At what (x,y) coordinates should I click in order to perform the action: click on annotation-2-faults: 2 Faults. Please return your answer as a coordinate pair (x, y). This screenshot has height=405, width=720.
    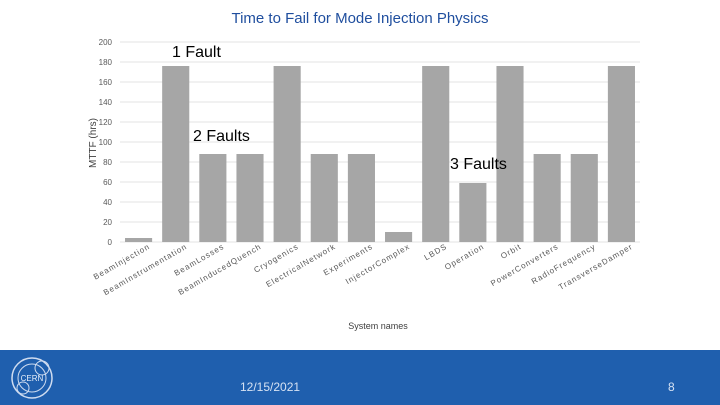
    Looking at the image, I should click on (221, 136).